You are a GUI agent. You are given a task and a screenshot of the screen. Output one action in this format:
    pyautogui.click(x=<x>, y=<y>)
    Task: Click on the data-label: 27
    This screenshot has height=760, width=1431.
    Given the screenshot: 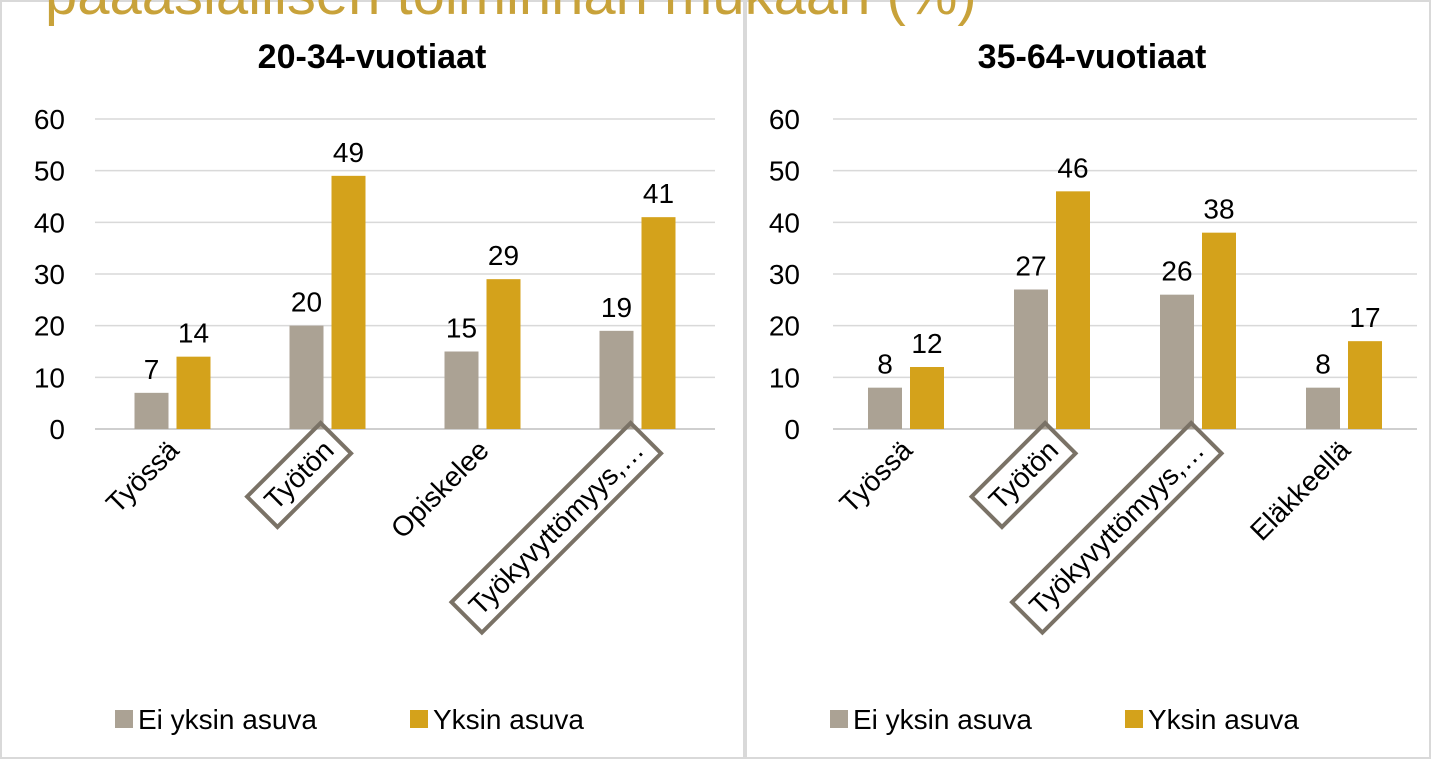 What is the action you would take?
    pyautogui.click(x=1030, y=266)
    